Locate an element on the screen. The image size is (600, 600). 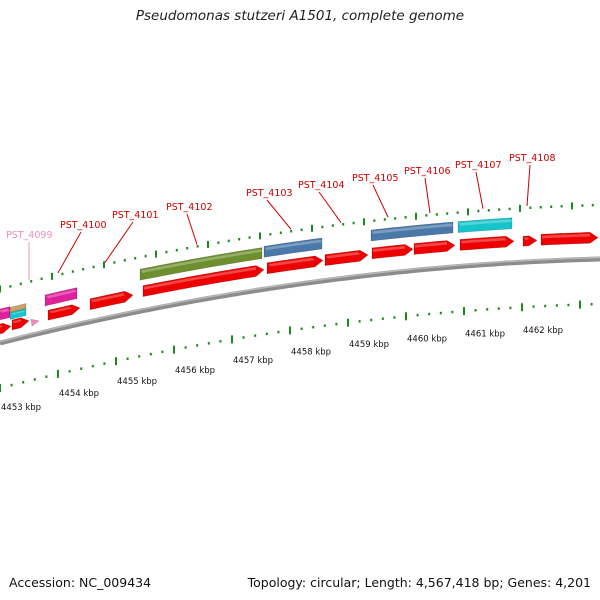
gene-label: PST_4100 is located at coordinates (83, 225).